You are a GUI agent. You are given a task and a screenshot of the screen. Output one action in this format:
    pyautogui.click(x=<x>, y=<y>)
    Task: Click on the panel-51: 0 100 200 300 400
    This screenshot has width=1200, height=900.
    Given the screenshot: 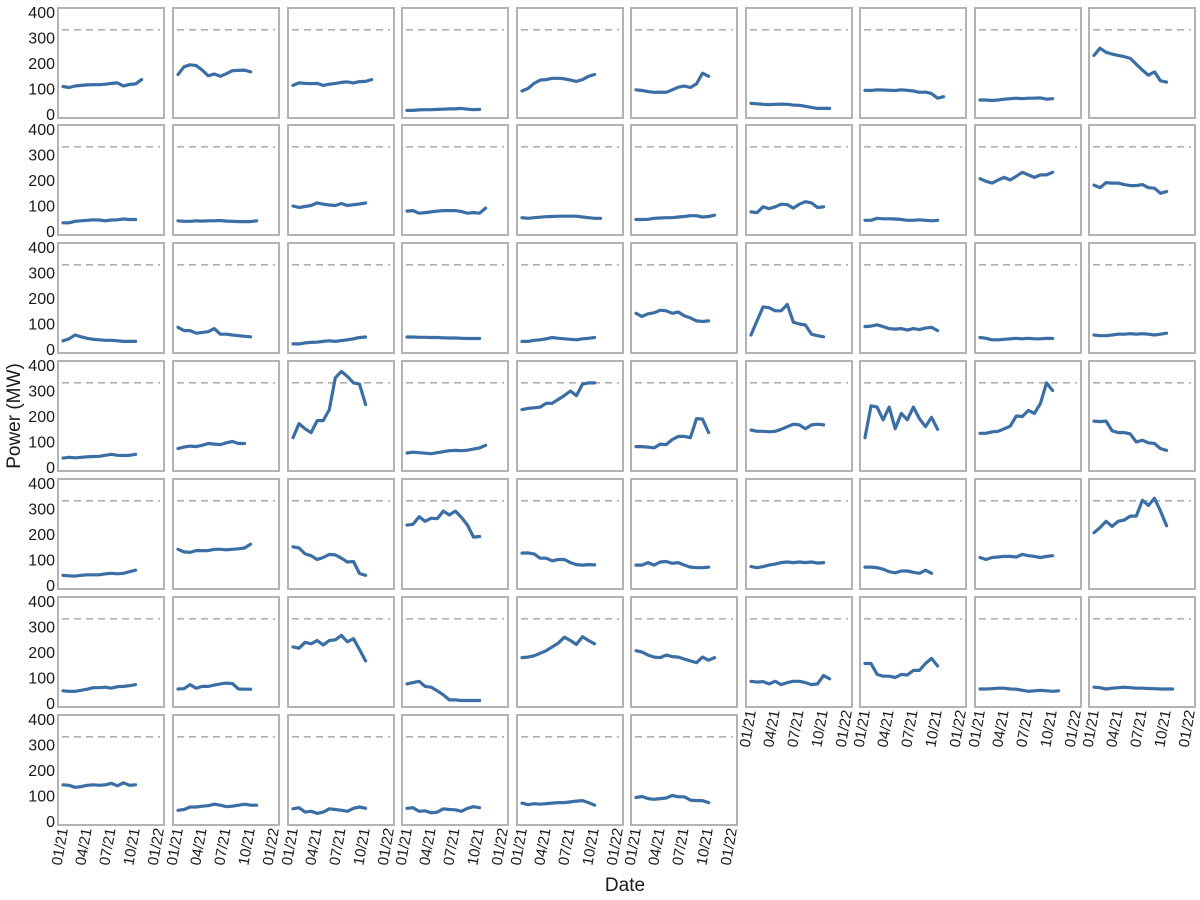 What is the action you would take?
    pyautogui.click(x=96, y=653)
    